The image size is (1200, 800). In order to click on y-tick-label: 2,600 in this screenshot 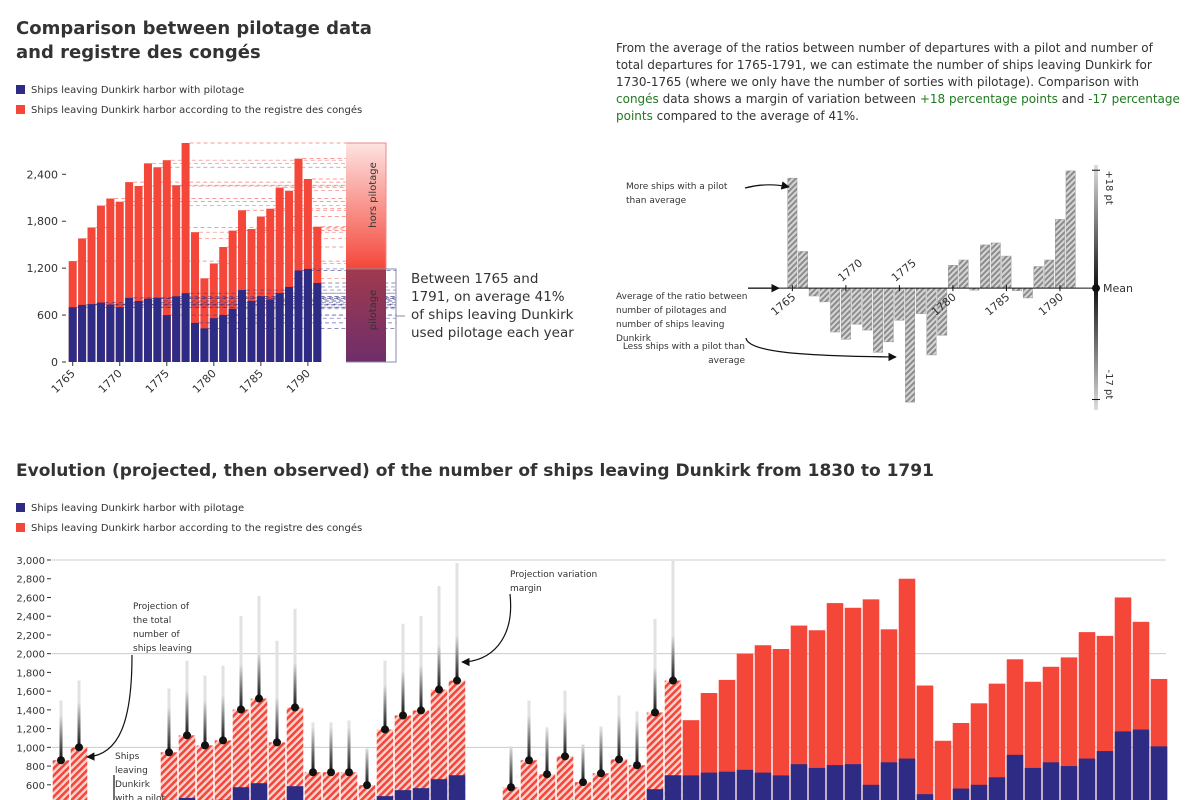, I will do `click(30, 598)`.